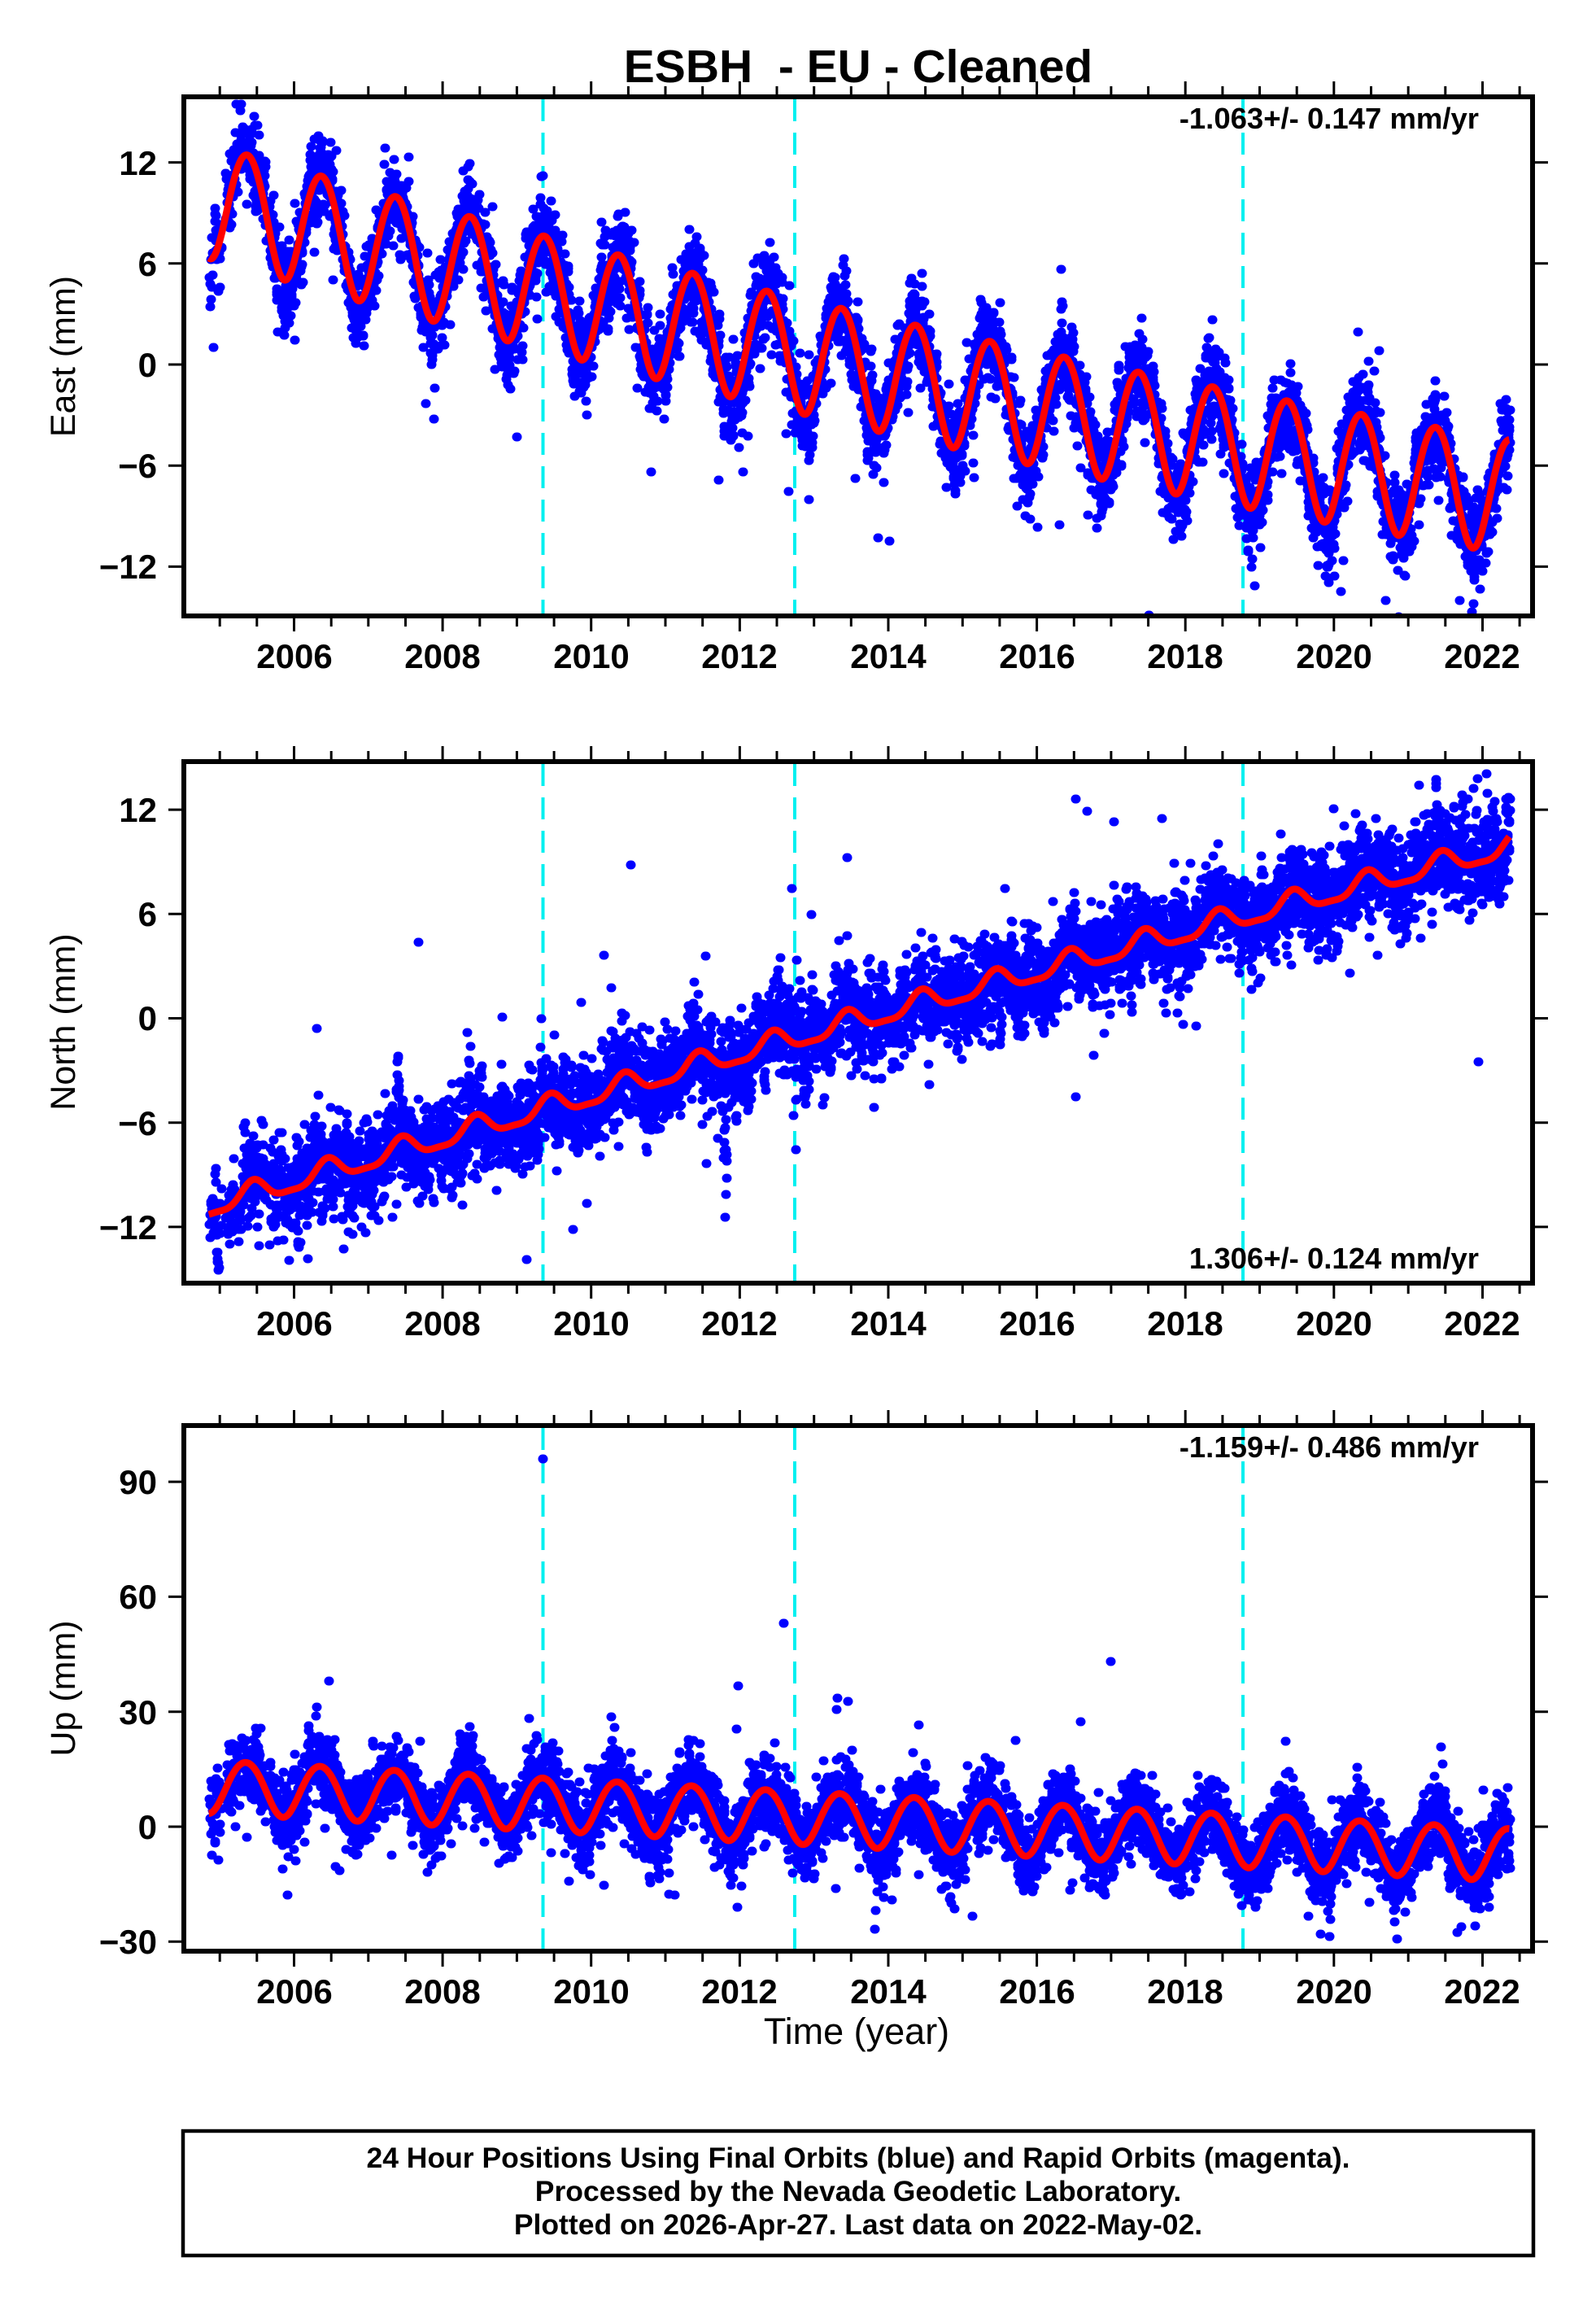 The image size is (1596, 2310). I want to click on svg-text: 90, so click(138, 1482).